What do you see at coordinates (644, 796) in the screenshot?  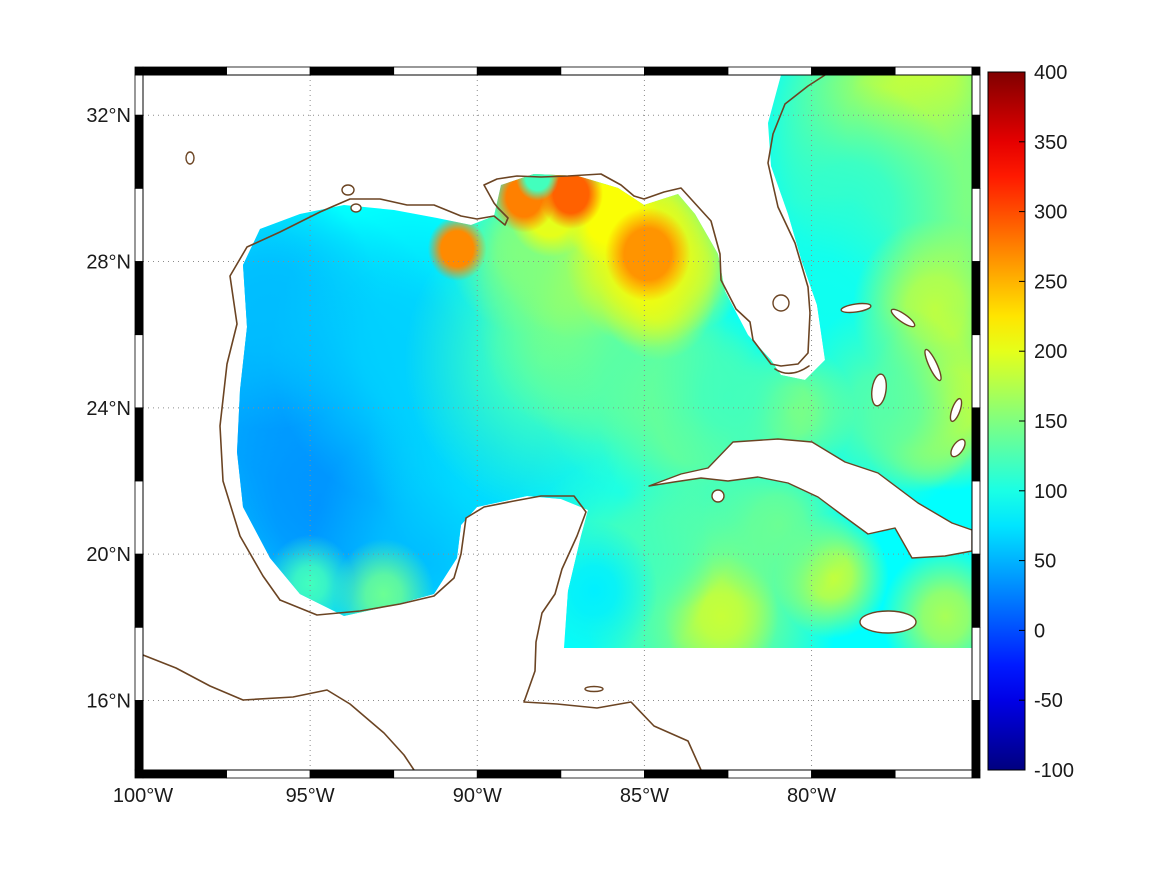 I see `lon-tick-label: 85°W` at bounding box center [644, 796].